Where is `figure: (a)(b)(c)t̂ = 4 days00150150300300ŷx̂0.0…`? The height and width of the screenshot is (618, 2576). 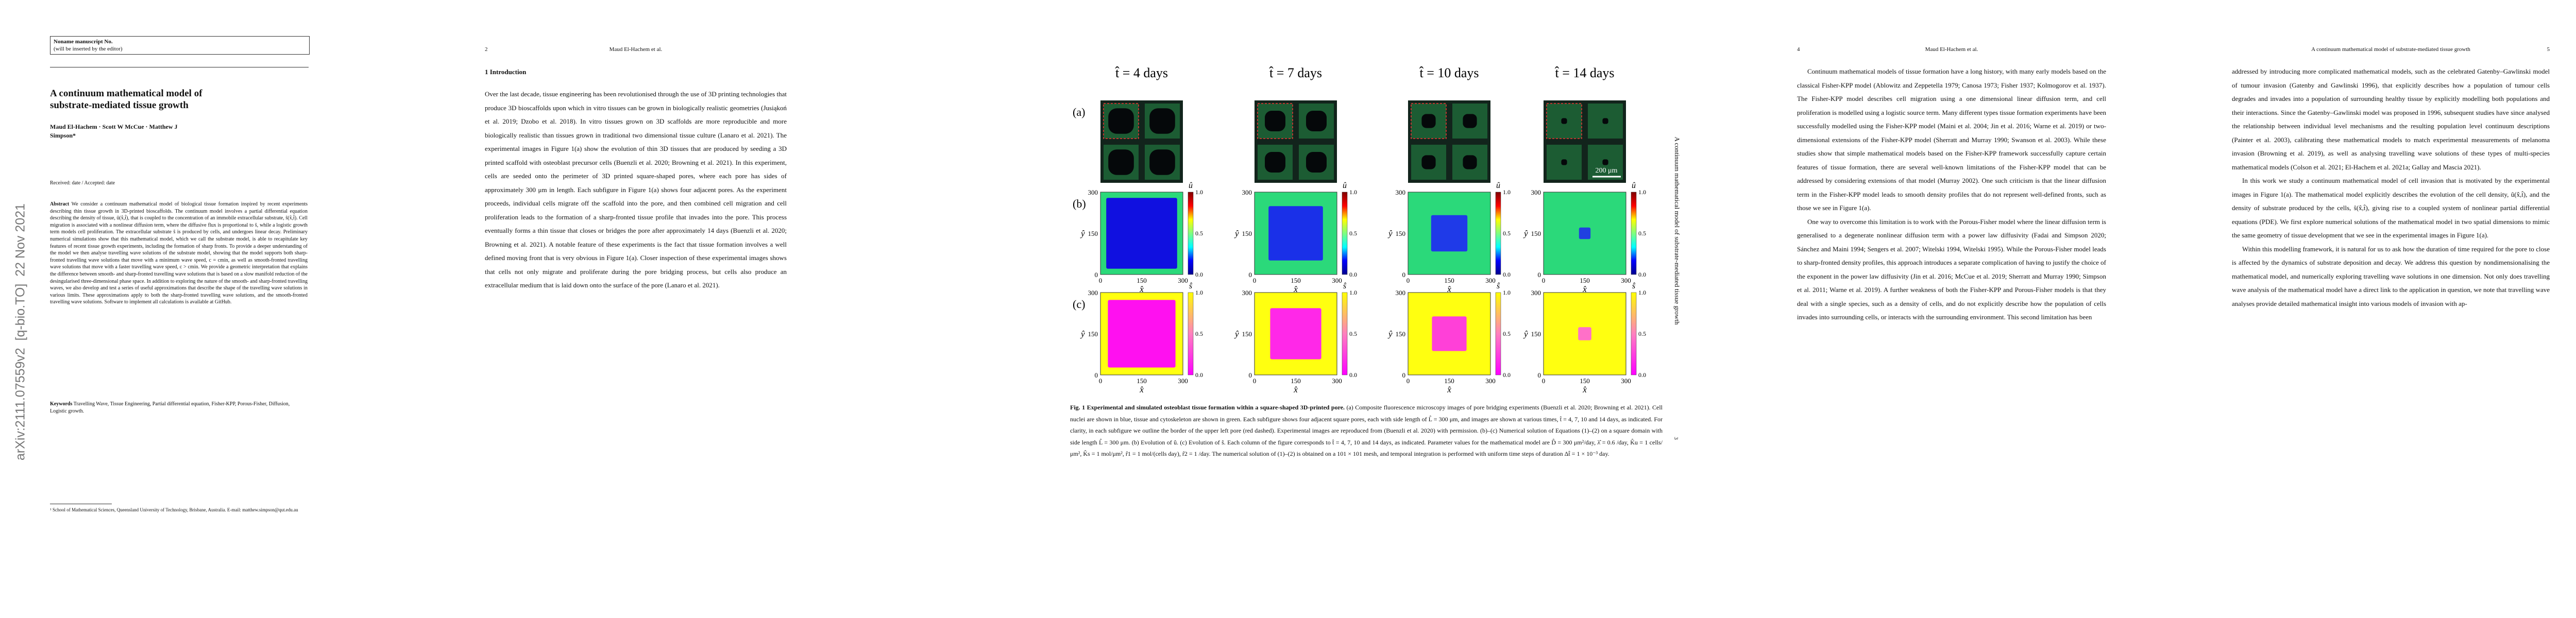
figure: (a)(b)(c)t̂ = 4 days00150150300300ŷx̂0.0… is located at coordinates (1359, 229).